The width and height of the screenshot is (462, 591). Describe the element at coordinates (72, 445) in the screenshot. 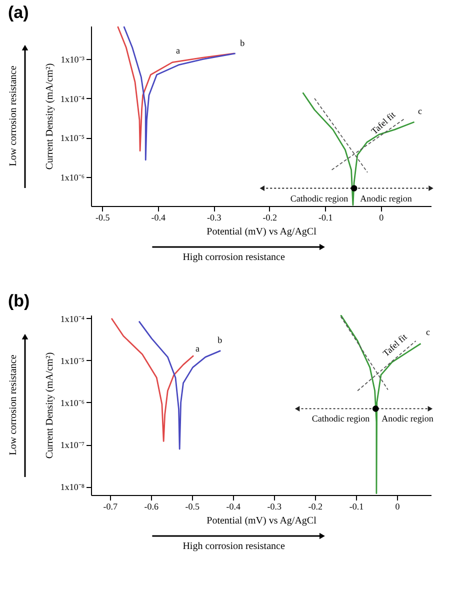

I see `y-tick-label: 1x10⁻⁷` at that location.